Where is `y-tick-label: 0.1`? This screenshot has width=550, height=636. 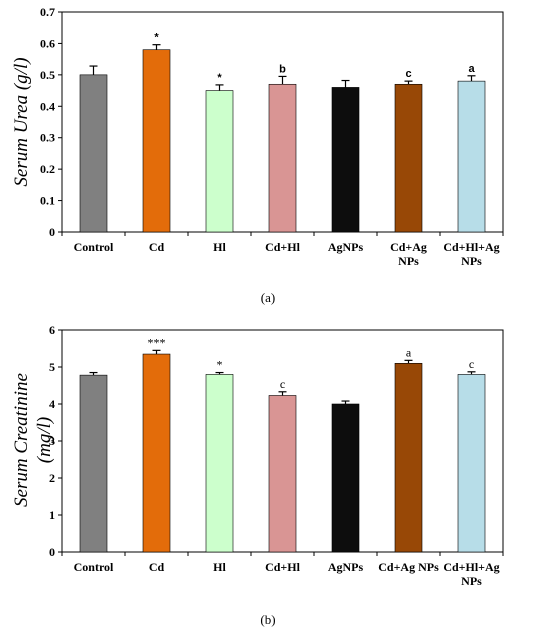
y-tick-label: 0.1 is located at coordinates (47, 201).